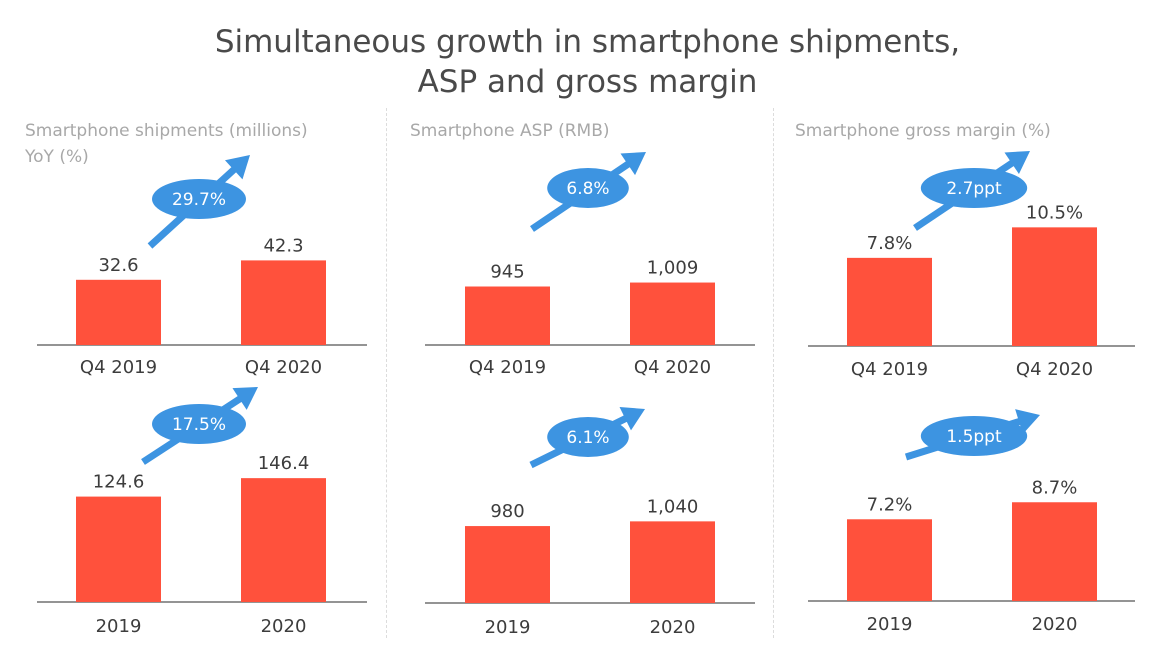 This screenshot has width=1175, height=667. I want to click on chart-2-growth-badge, so click(588, 188).